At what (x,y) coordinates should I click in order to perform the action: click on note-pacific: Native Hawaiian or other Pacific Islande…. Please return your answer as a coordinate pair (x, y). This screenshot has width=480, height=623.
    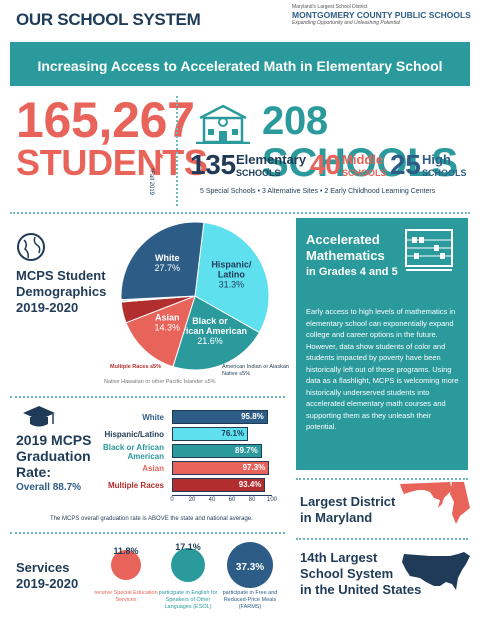
    Looking at the image, I should click on (160, 382).